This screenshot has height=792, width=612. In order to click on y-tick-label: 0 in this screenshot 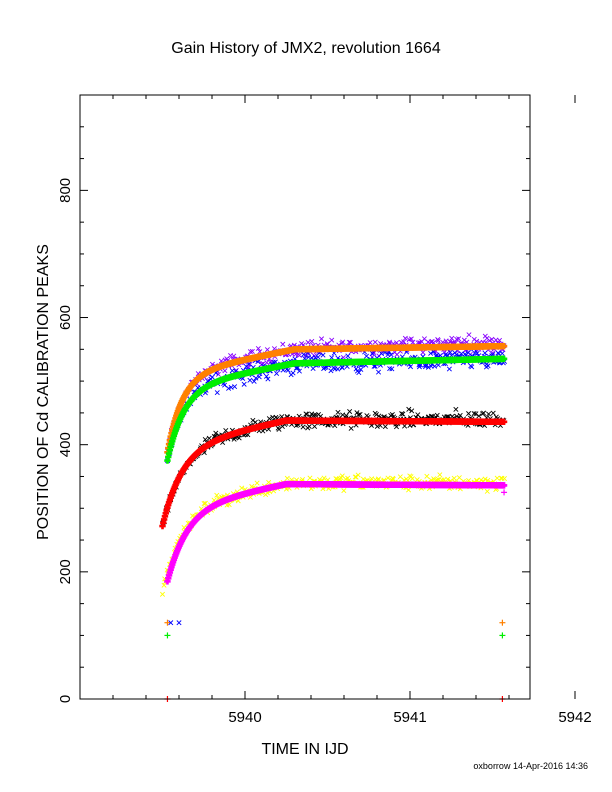, I will do `click(65, 699)`.